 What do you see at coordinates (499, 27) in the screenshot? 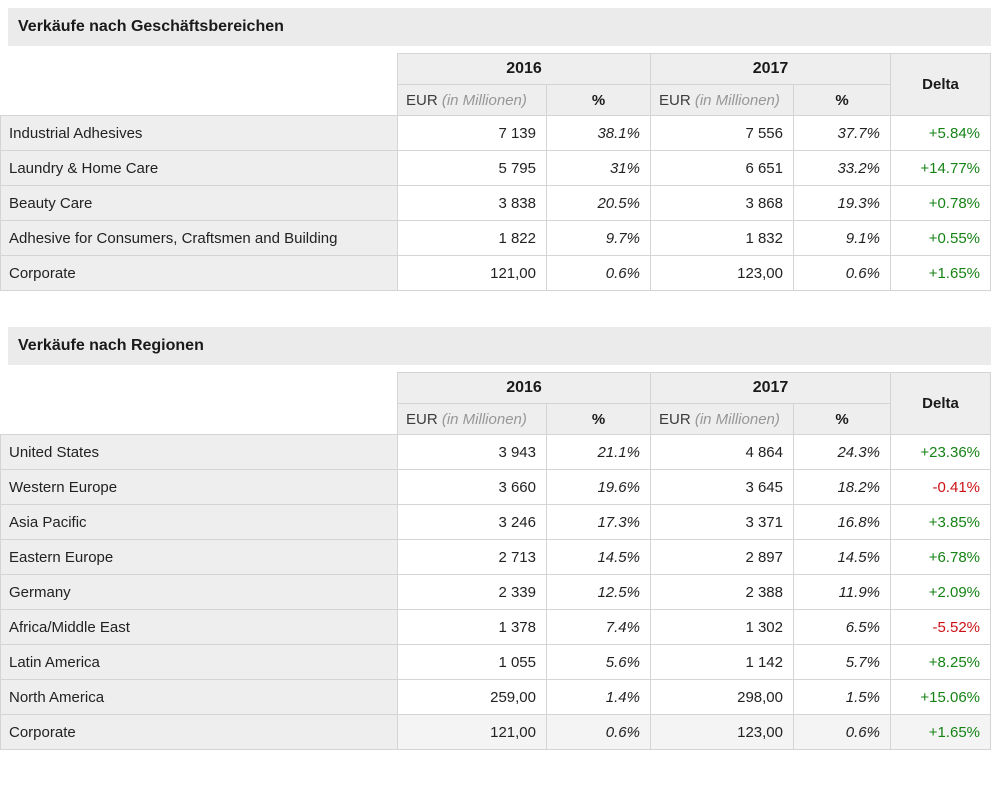
I see `section-title-divisions: Verkäufe nach Geschäftsbereichen` at bounding box center [499, 27].